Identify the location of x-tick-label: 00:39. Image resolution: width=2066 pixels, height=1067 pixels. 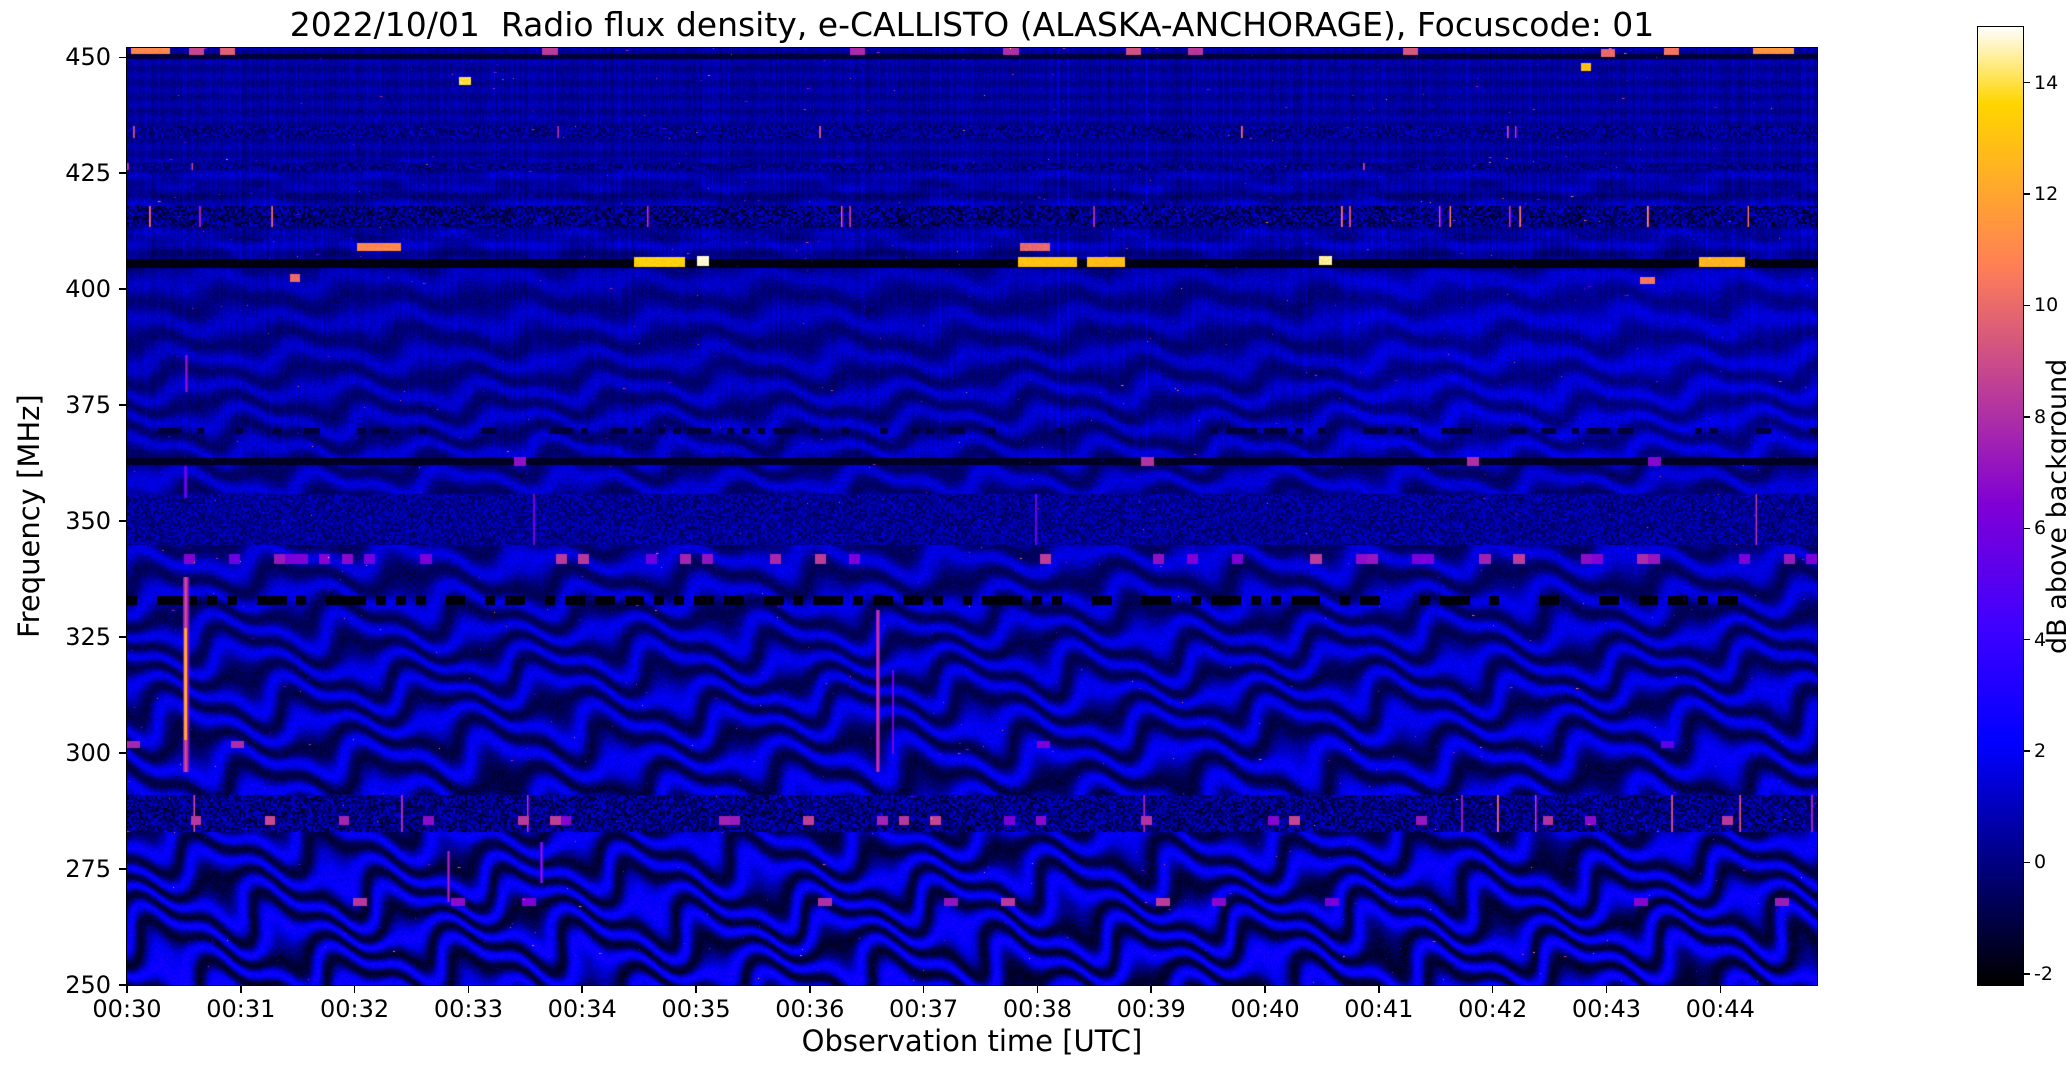
(1151, 1009).